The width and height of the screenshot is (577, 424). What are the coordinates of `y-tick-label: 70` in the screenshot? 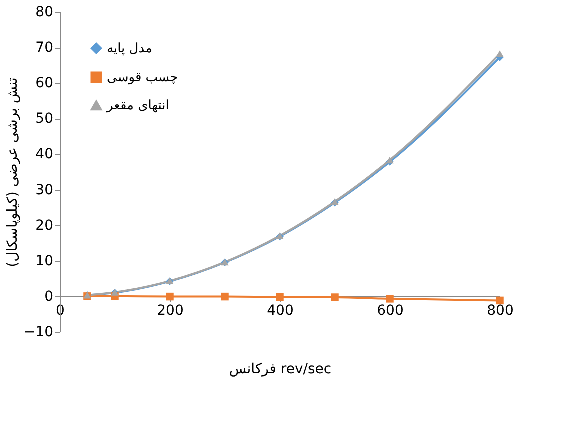 It's located at (45, 48).